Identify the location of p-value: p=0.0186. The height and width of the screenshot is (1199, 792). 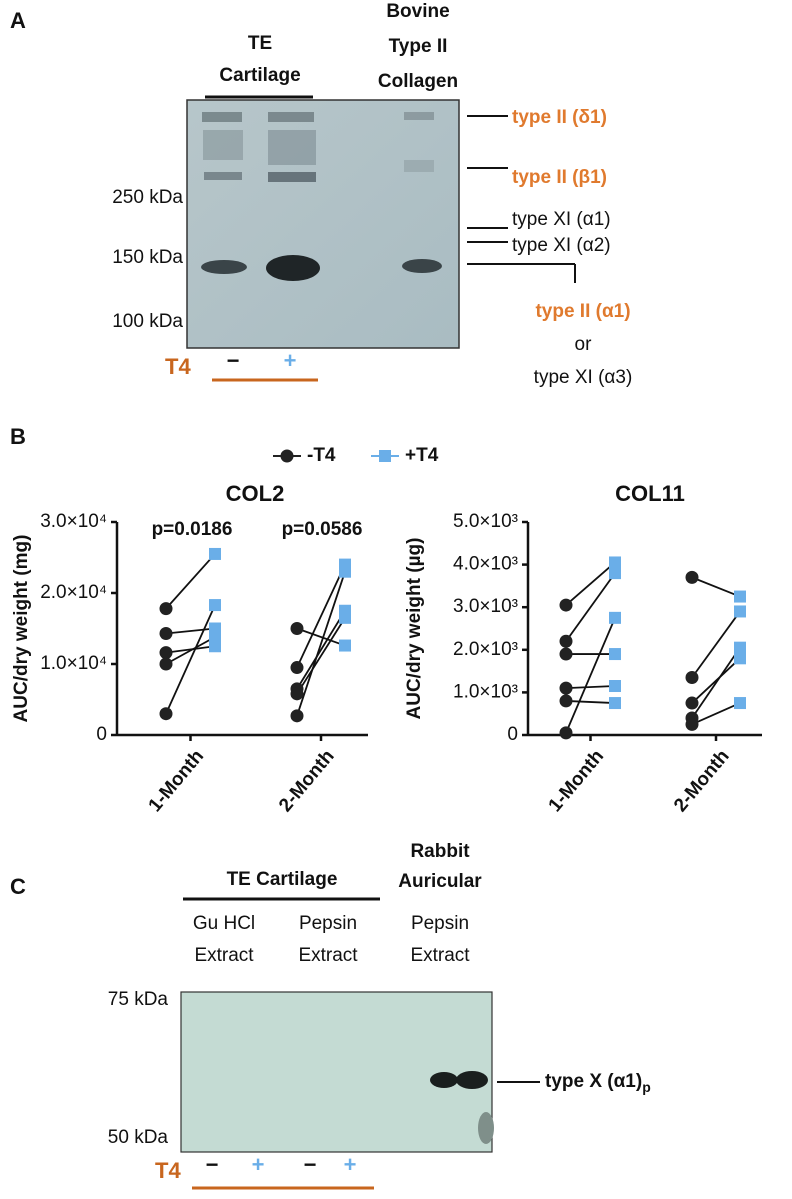
(192, 529).